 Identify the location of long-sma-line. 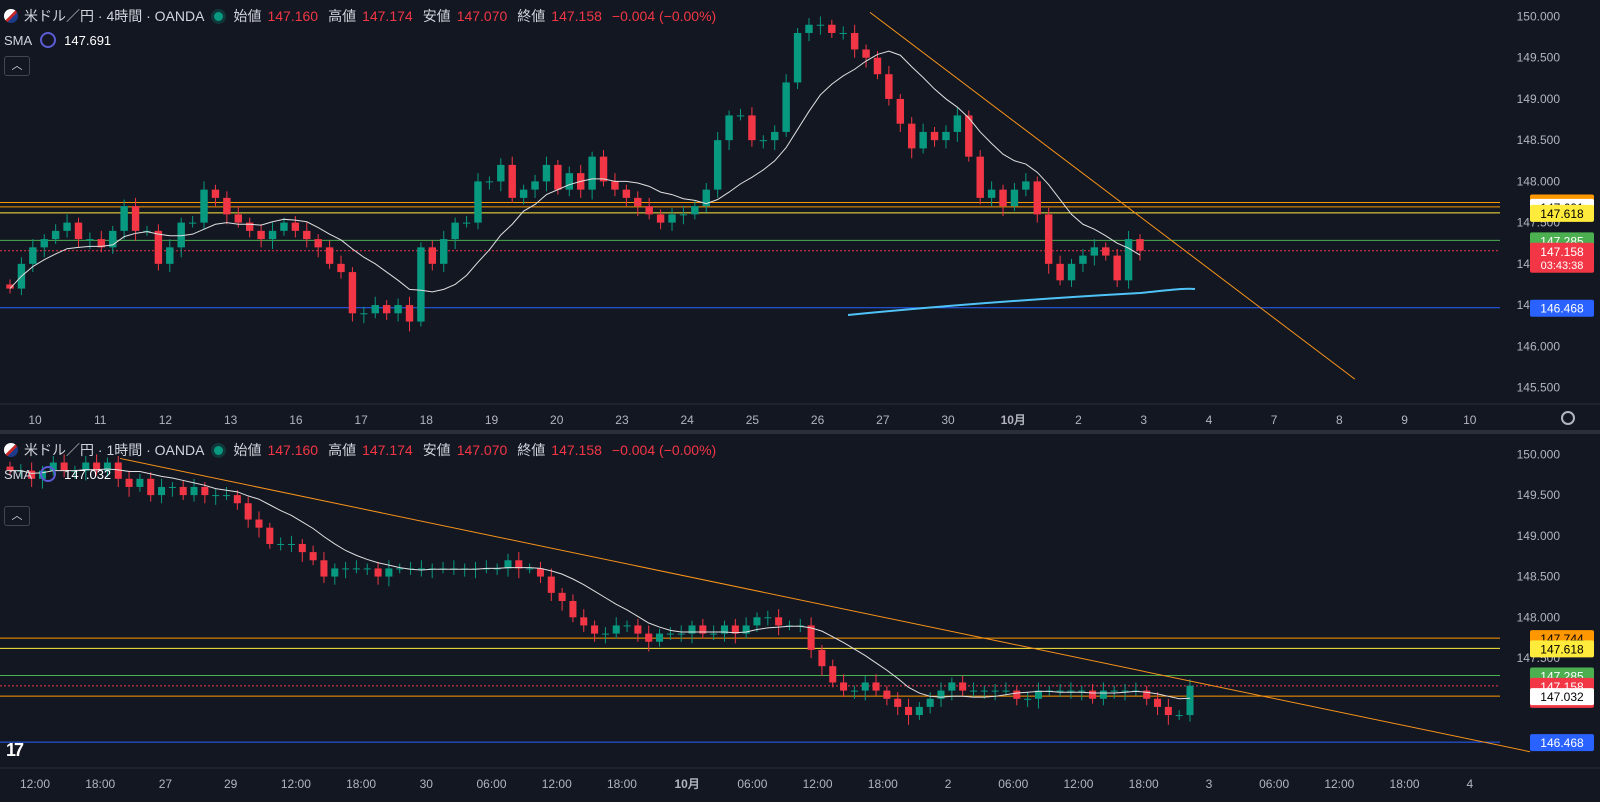
(1021, 301).